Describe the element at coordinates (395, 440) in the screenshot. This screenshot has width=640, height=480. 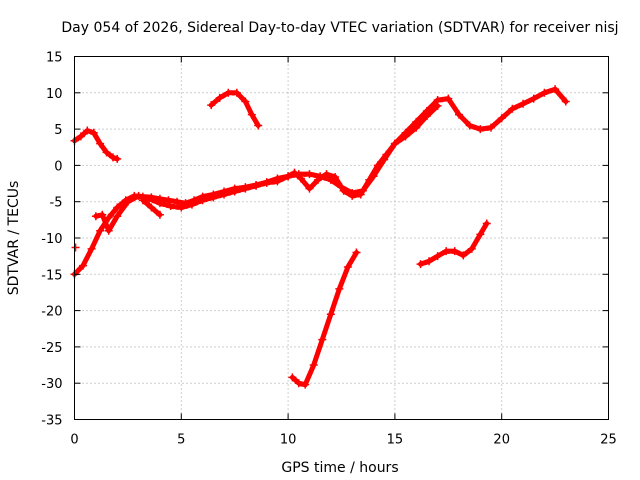
I see `x-tick-label: 15` at that location.